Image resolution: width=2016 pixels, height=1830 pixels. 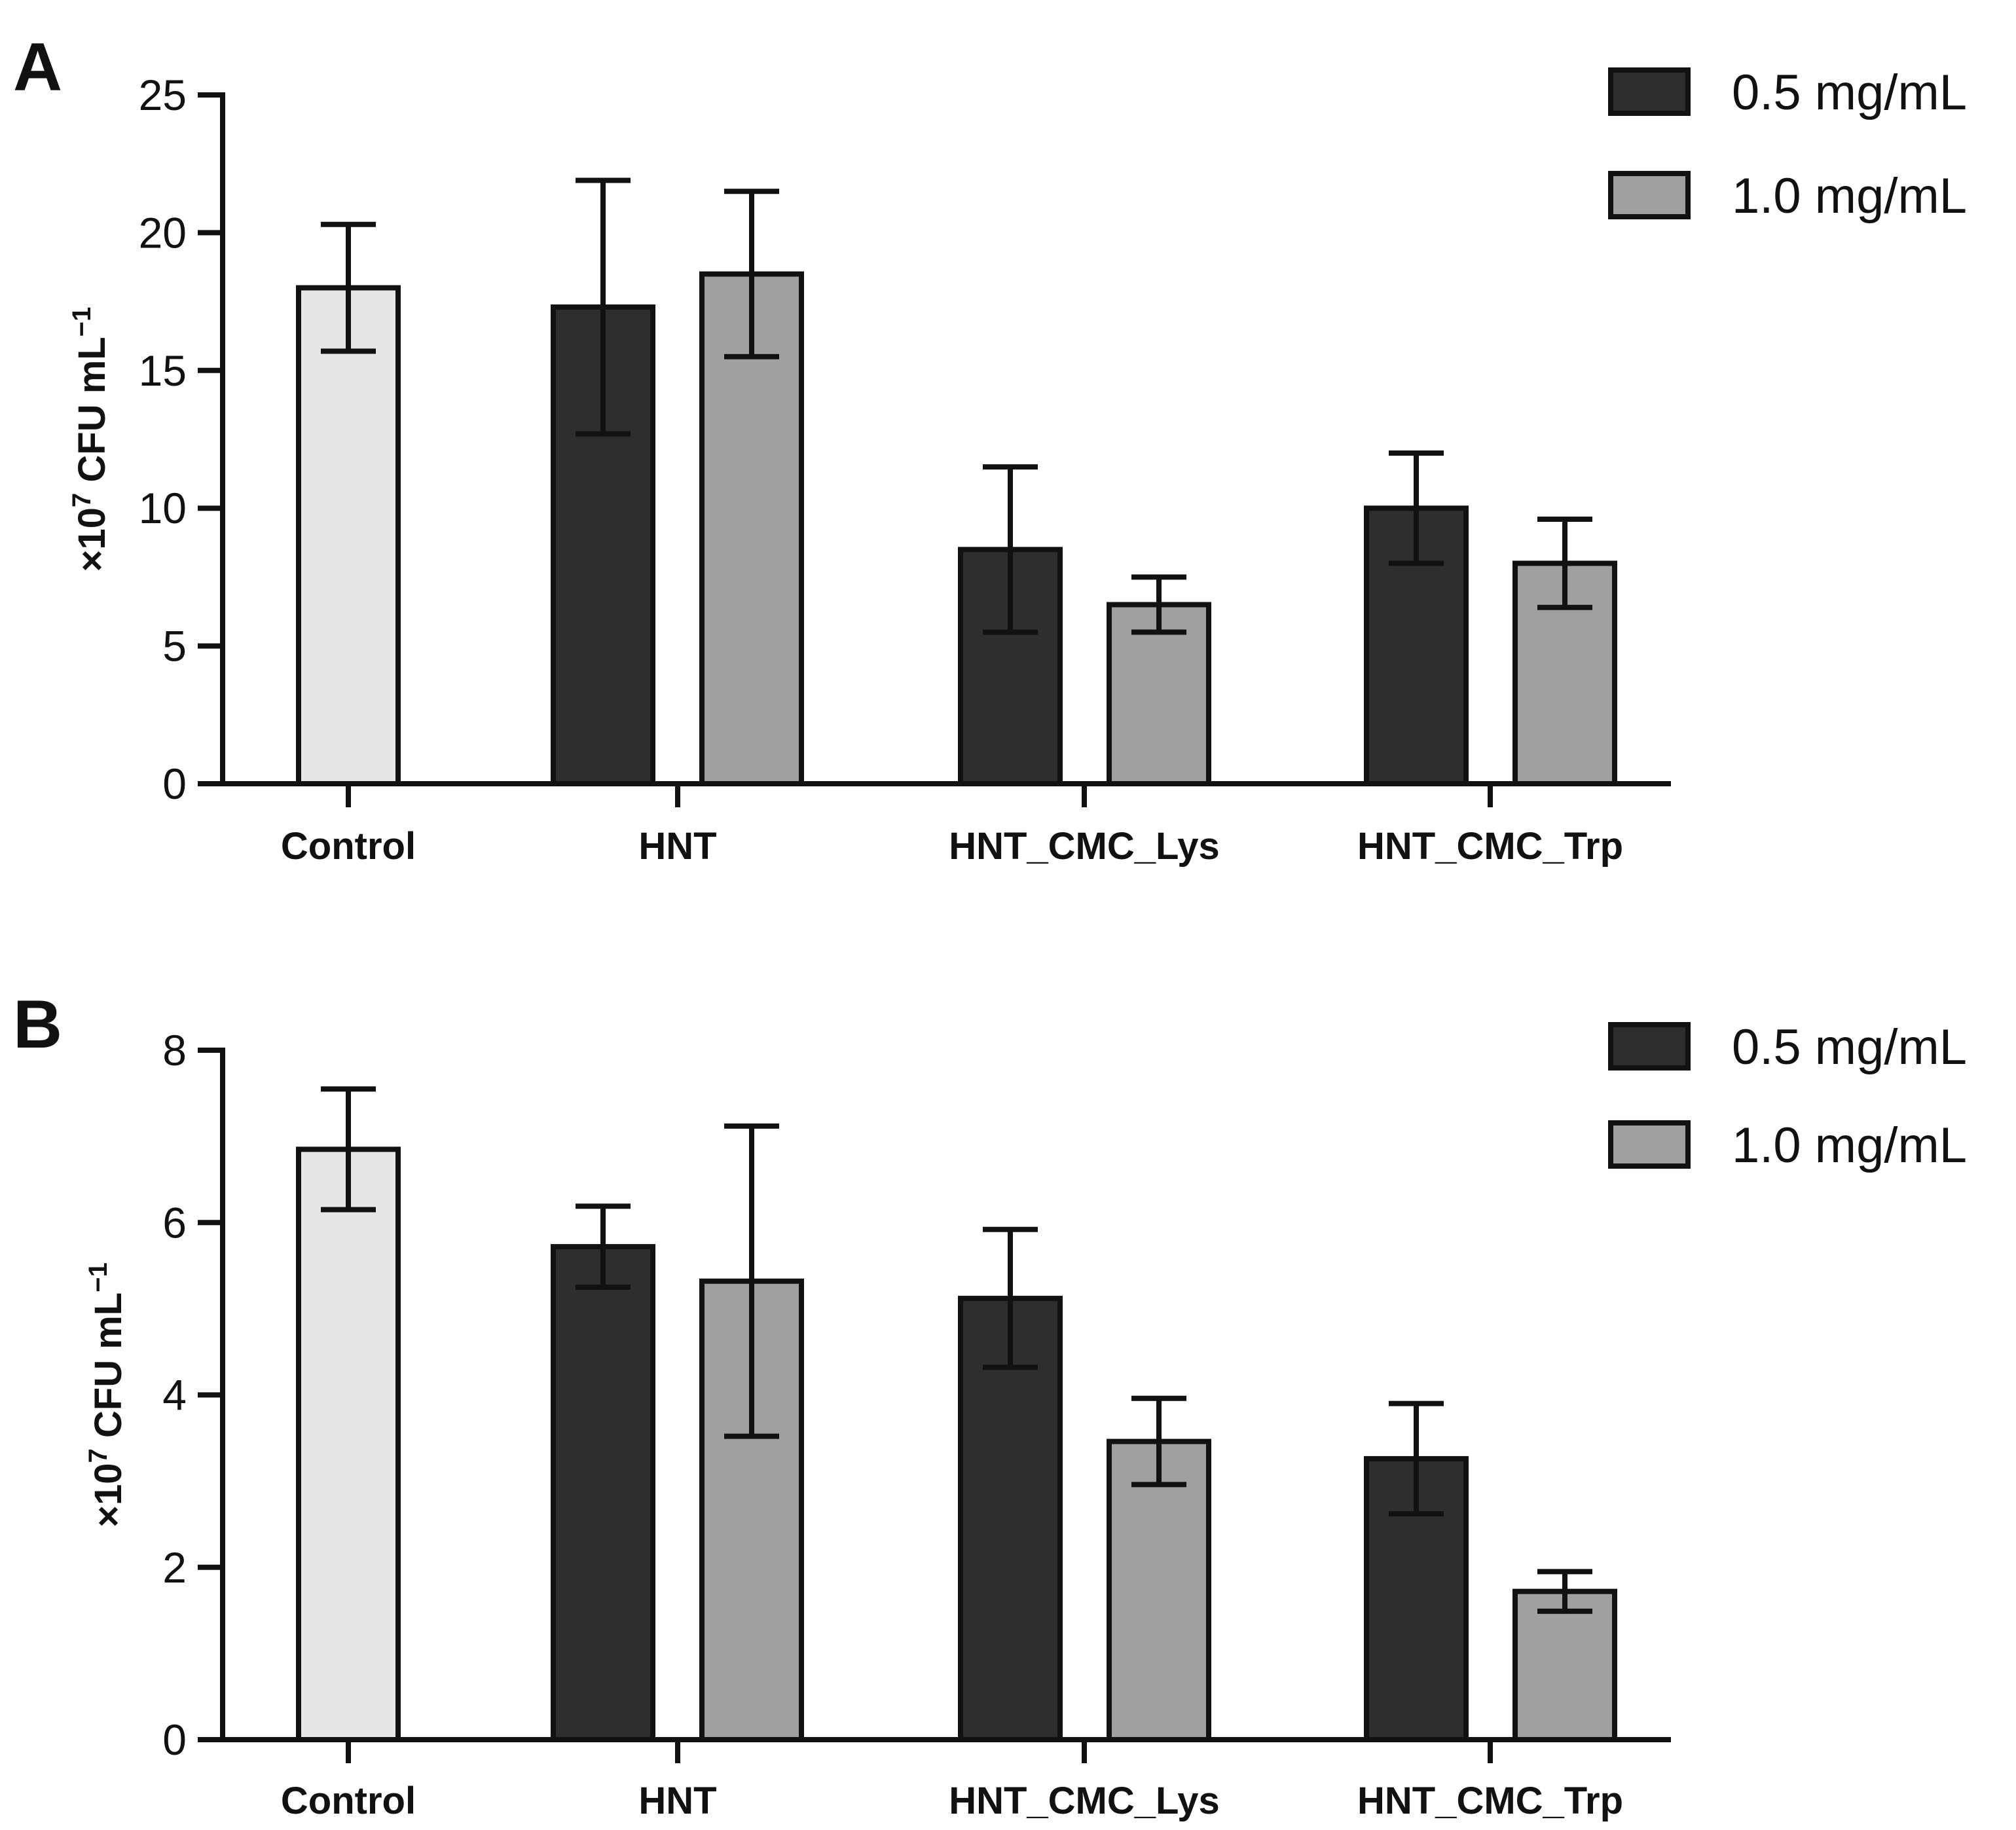 What do you see at coordinates (175, 646) in the screenshot?
I see `y-tick-label: 5` at bounding box center [175, 646].